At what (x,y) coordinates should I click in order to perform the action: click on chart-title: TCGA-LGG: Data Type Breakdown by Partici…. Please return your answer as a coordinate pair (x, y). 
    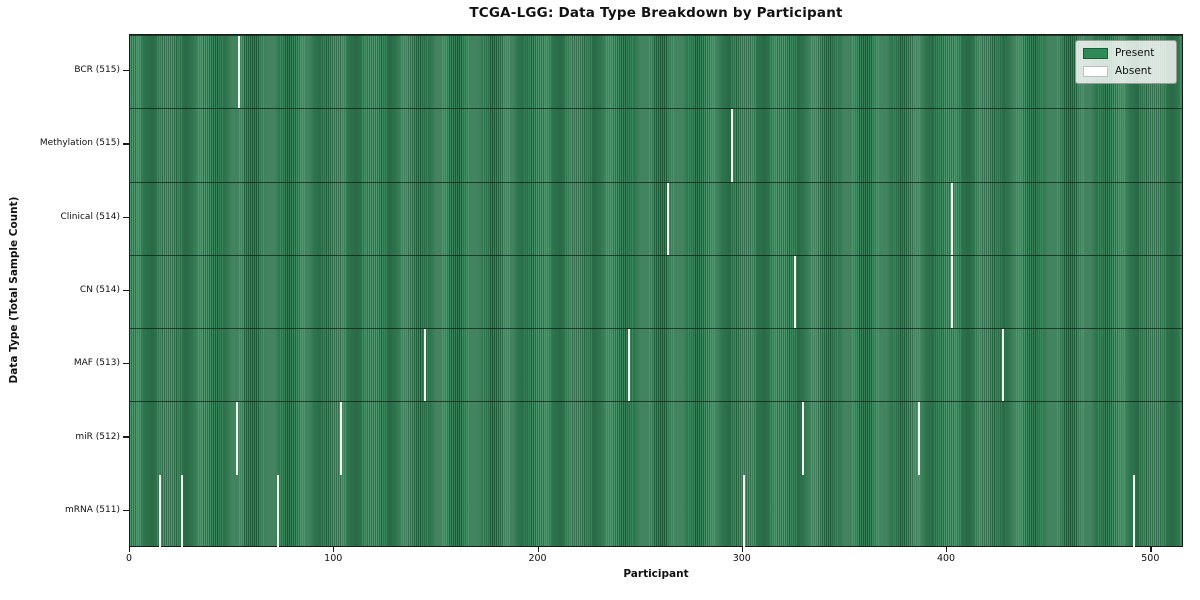
    Looking at the image, I should click on (656, 13).